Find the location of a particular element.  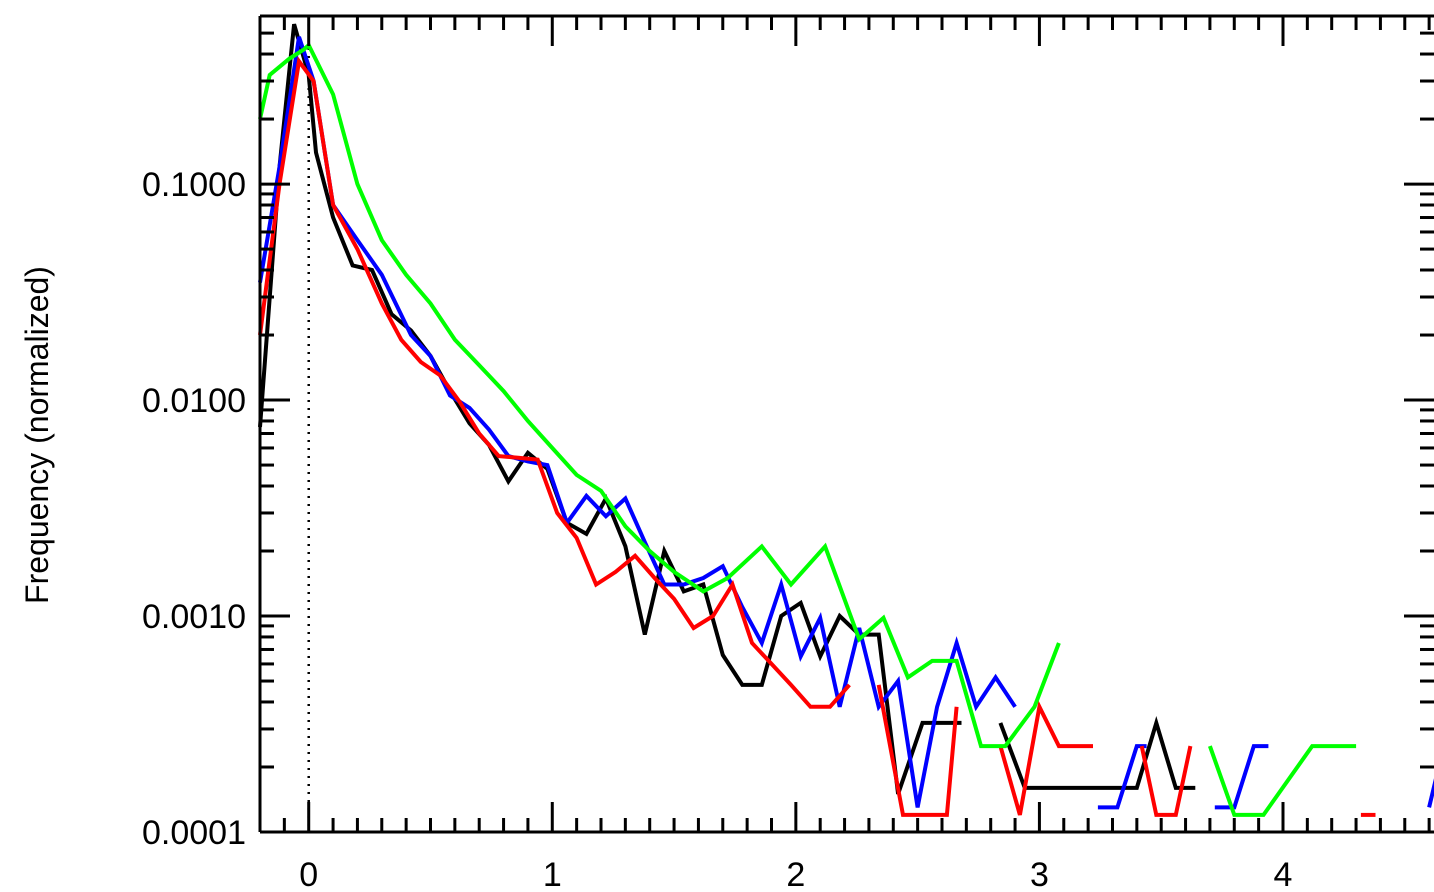

x-tick-label: 2 is located at coordinates (795, 874).